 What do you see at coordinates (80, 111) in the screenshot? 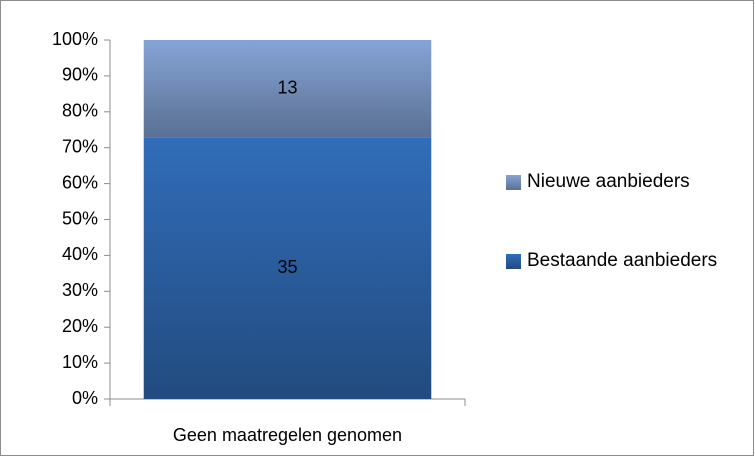
I see `y-tick-label: 80%` at bounding box center [80, 111].